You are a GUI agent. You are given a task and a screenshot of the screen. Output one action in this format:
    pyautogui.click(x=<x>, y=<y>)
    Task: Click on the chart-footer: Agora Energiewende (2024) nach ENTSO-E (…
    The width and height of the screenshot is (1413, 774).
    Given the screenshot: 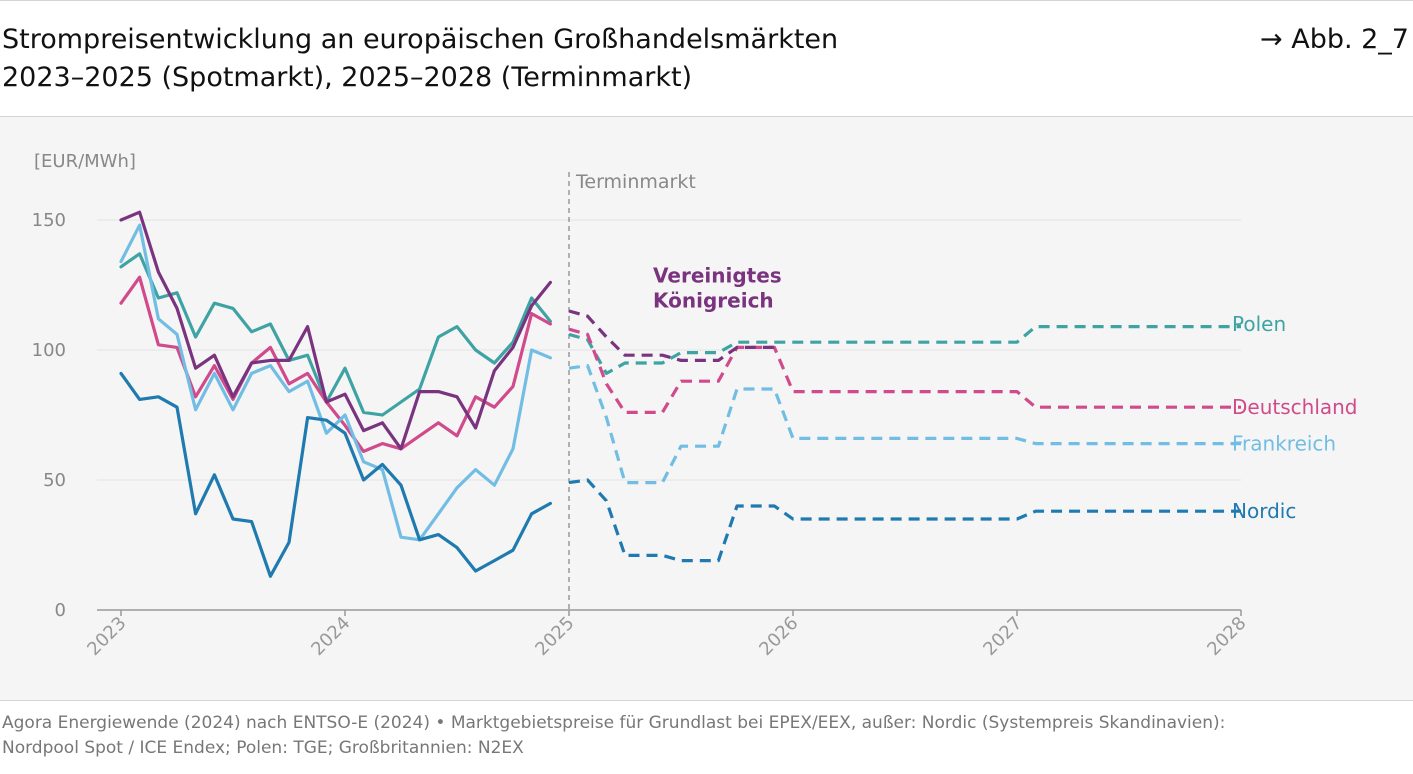 What is the action you would take?
    pyautogui.click(x=706, y=737)
    